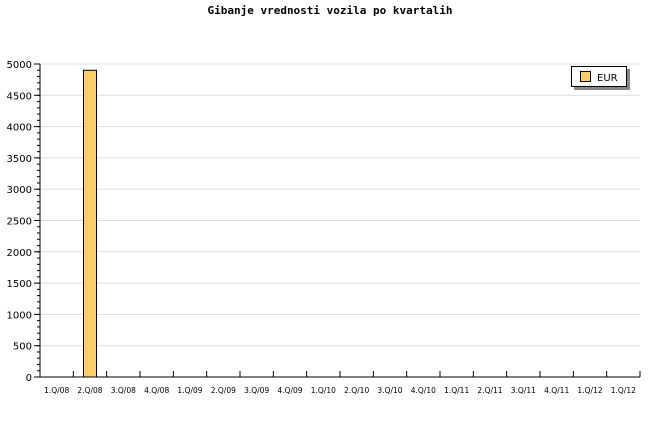 The width and height of the screenshot is (660, 440). I want to click on x-tick-label: 2.Q/09, so click(223, 390).